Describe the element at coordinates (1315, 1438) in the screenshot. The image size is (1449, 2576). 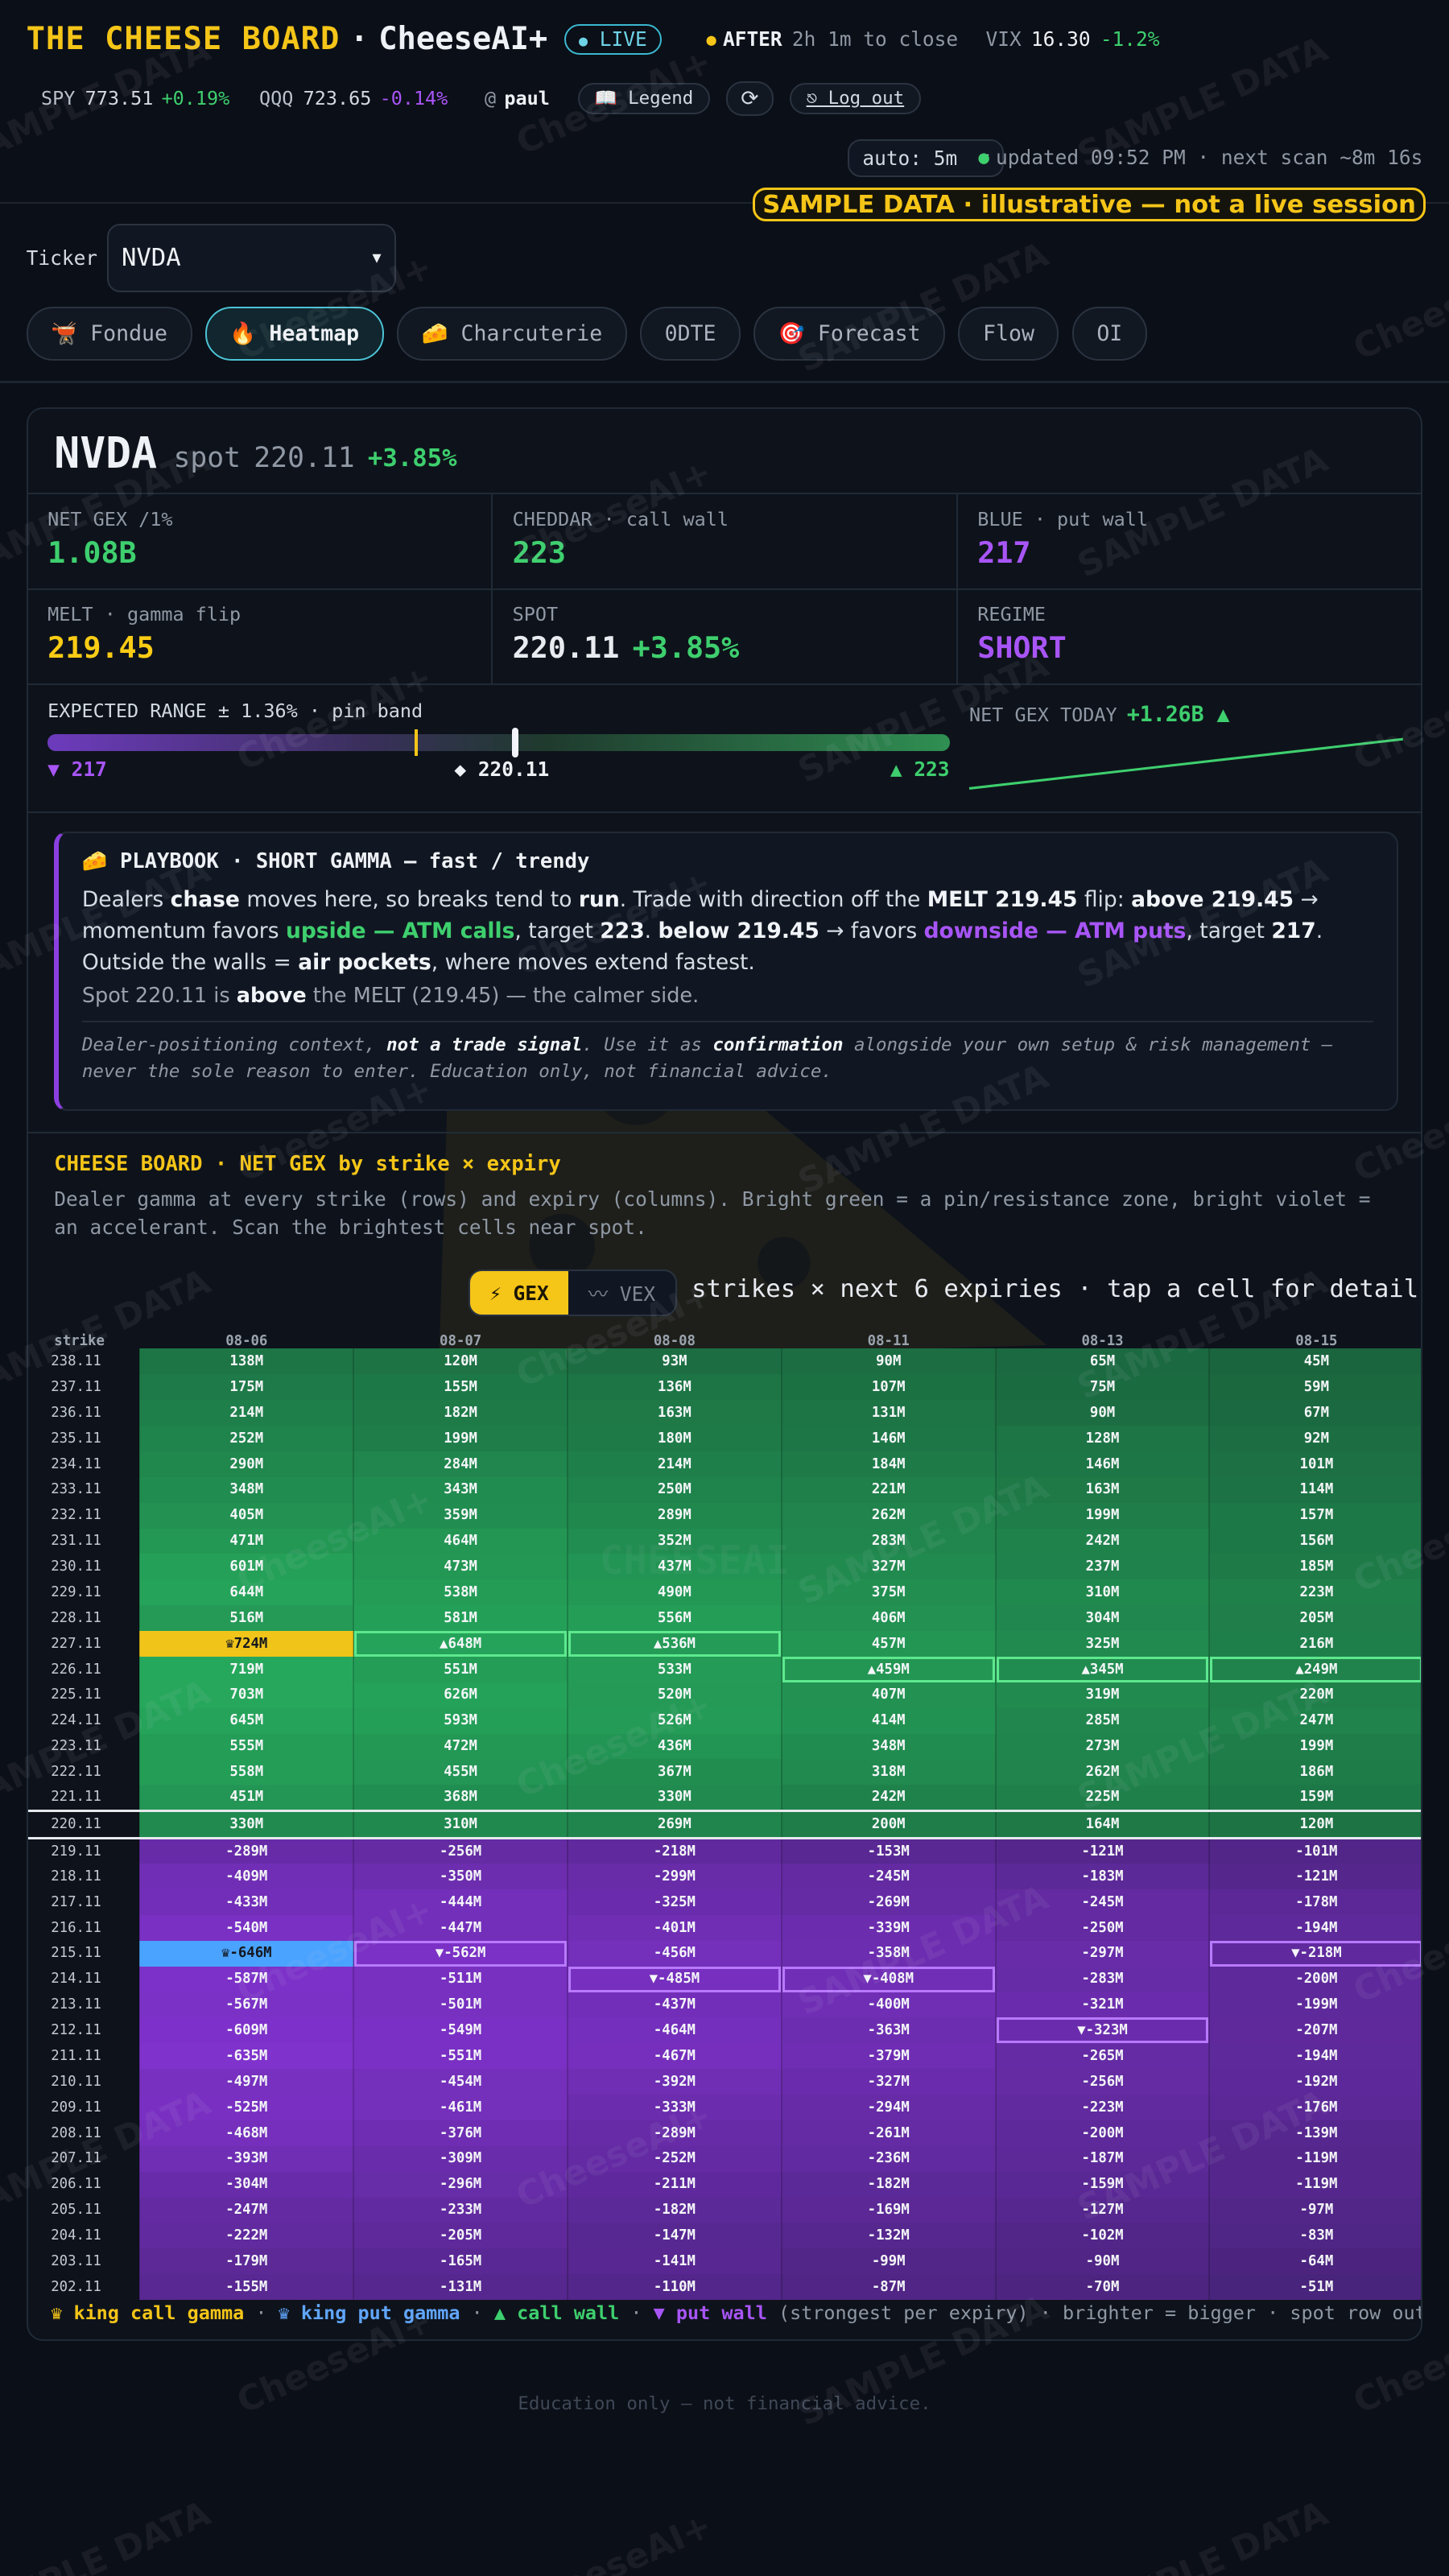
I see `gex-cell: 92M` at that location.